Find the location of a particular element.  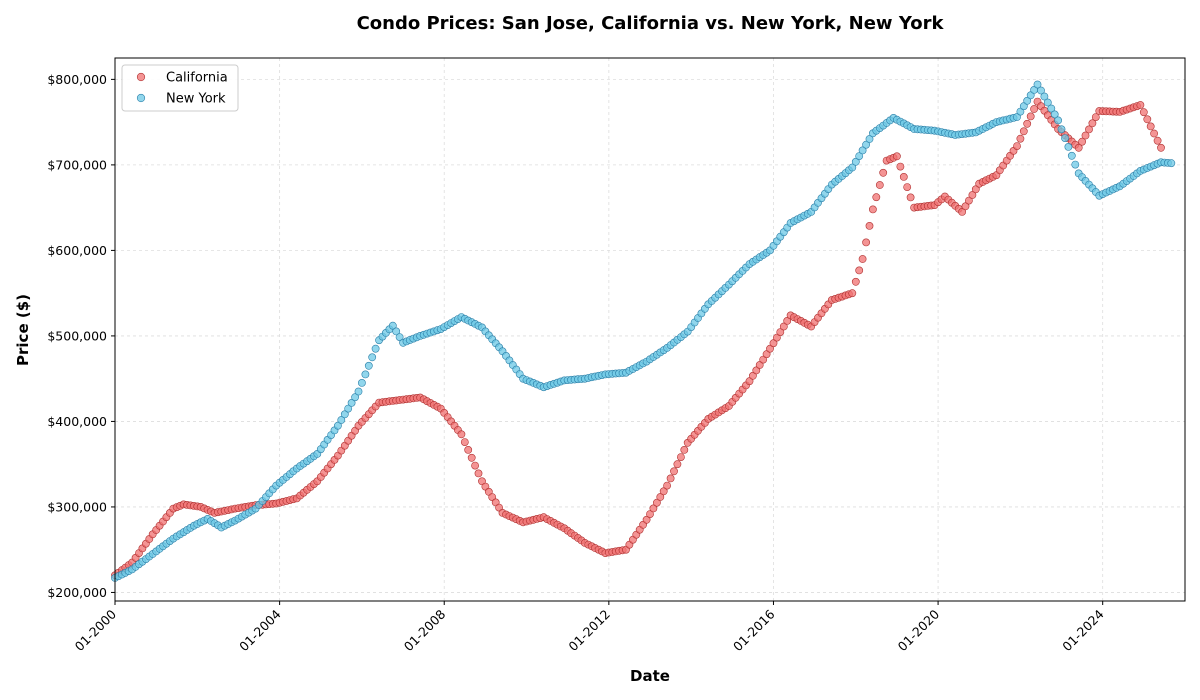

y-tick-label: $700,000 is located at coordinates (77, 164).